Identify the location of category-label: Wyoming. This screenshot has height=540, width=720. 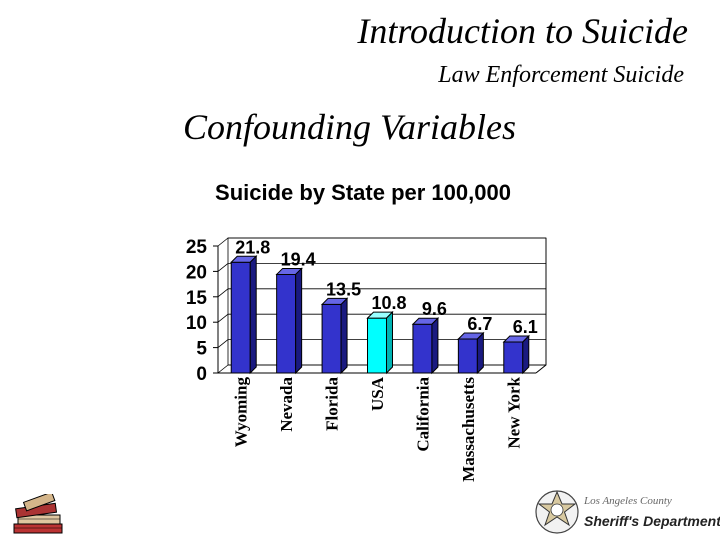
(241, 412).